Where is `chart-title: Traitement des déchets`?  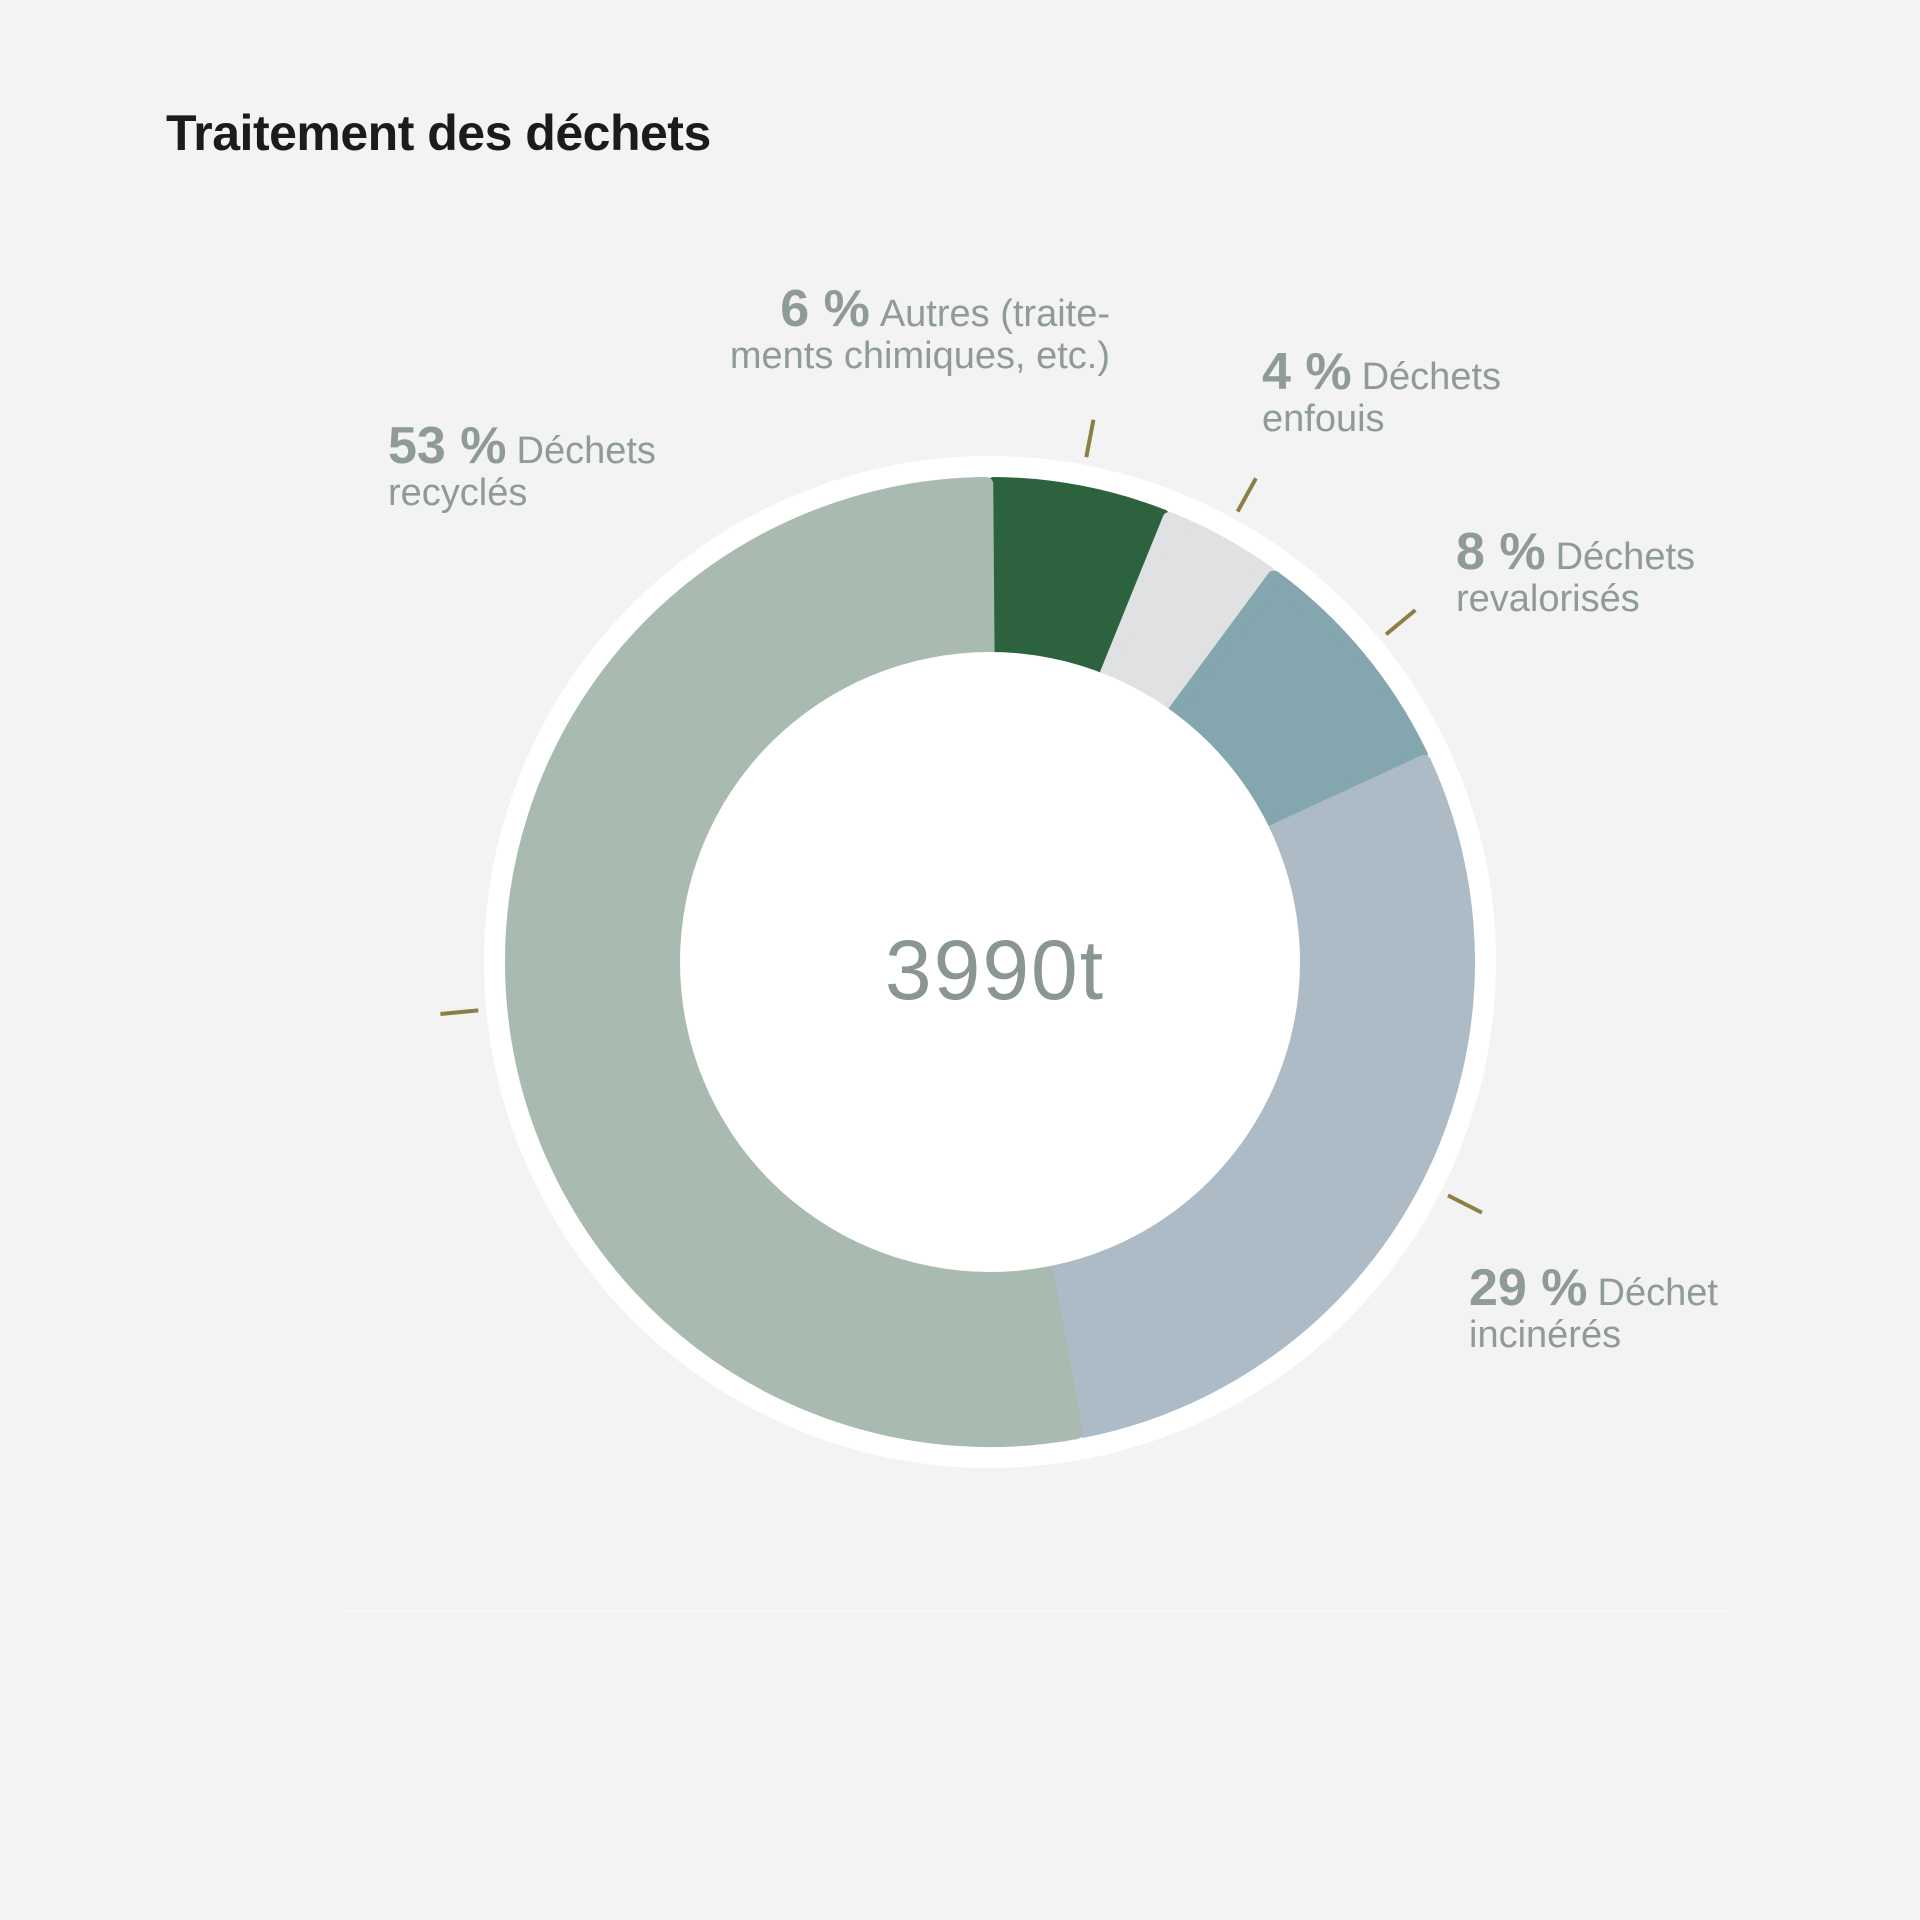 chart-title: Traitement des déchets is located at coordinates (438, 133).